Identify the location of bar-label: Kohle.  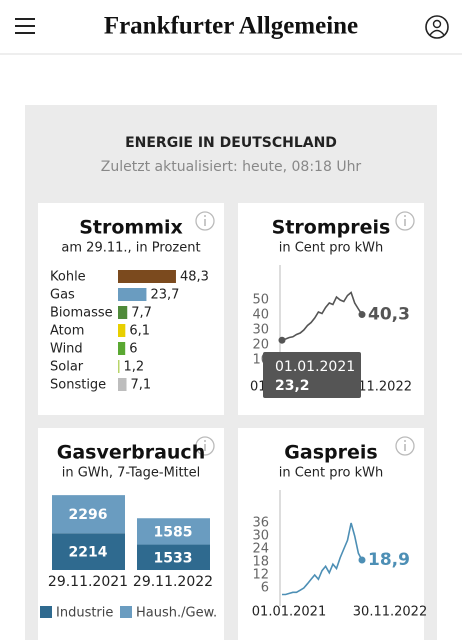
(68, 277).